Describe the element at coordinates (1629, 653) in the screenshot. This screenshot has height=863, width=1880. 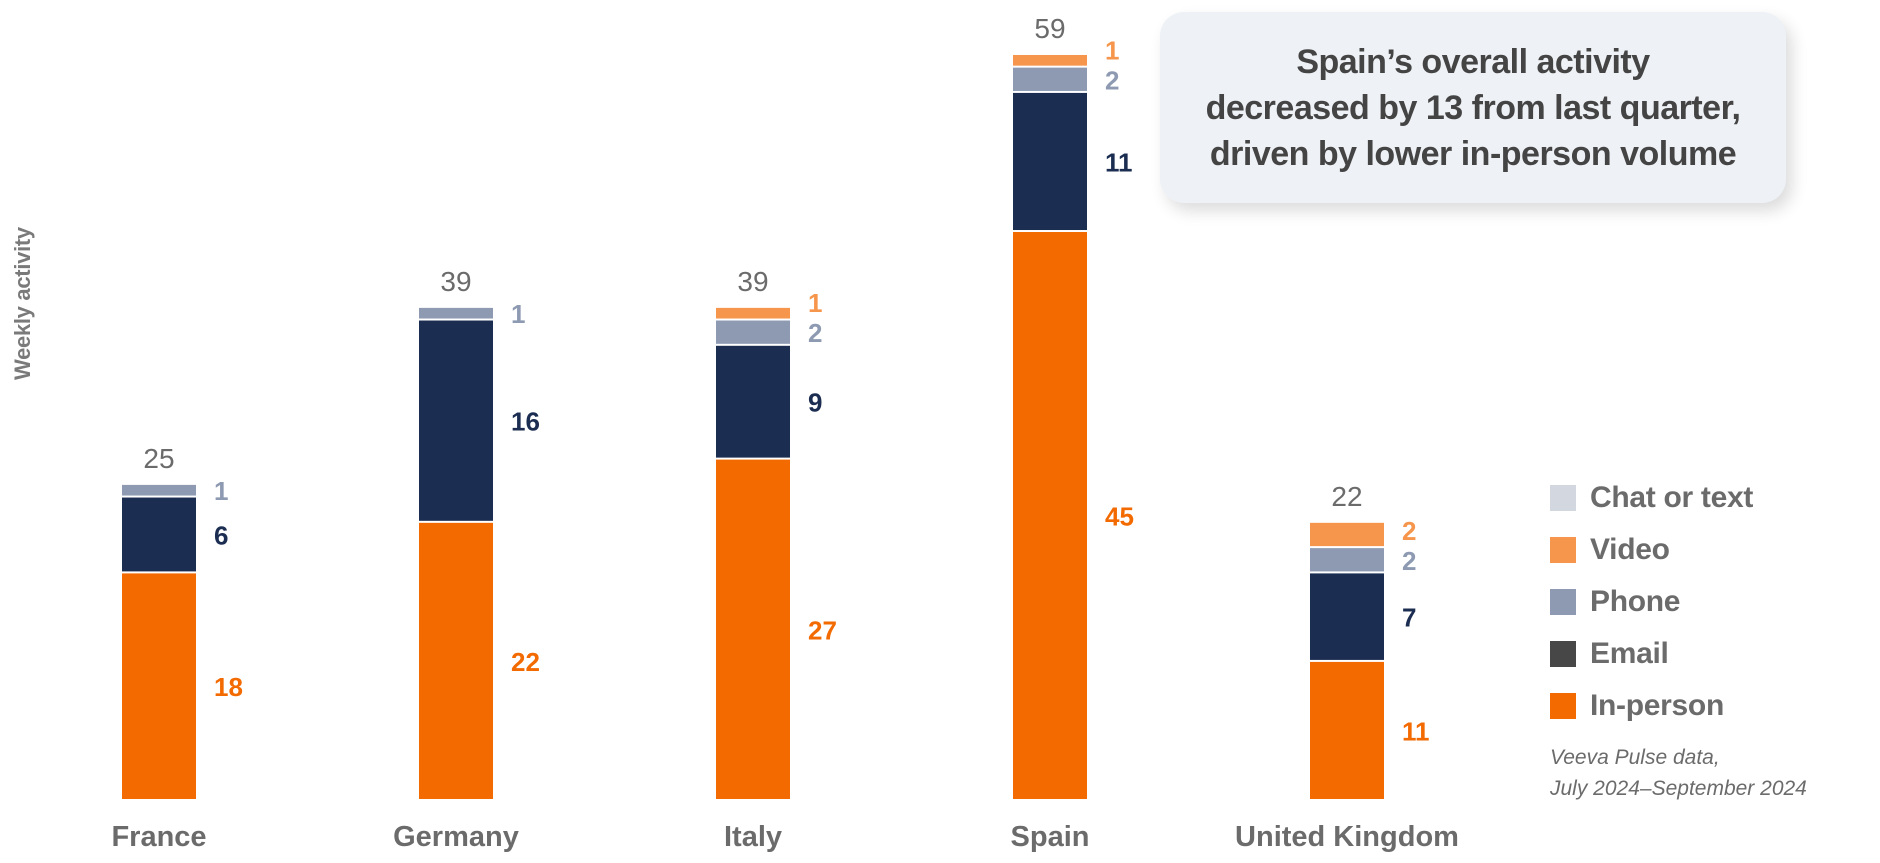
I see `legend-label: Email` at that location.